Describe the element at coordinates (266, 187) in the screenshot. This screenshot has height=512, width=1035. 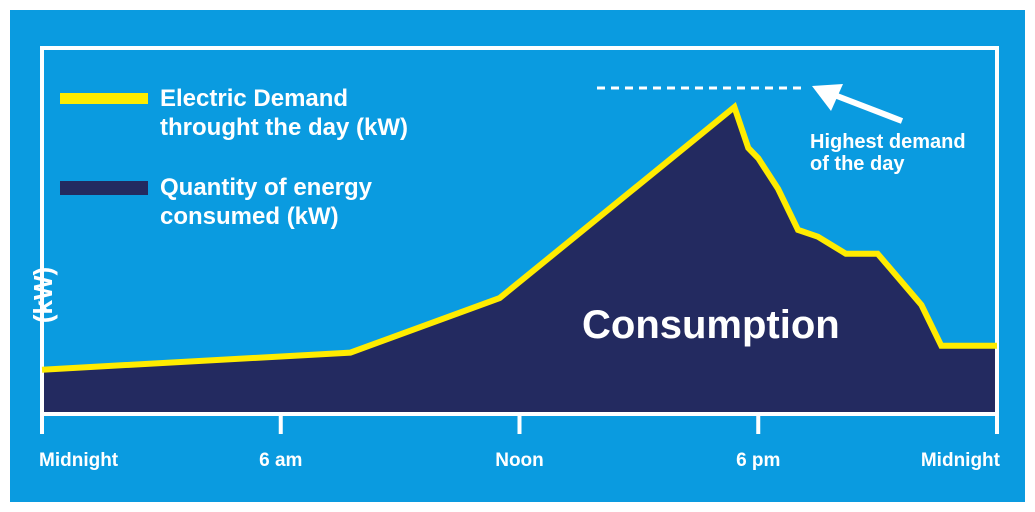
I see `legend-label-consumption-line1: Quantity of energy` at that location.